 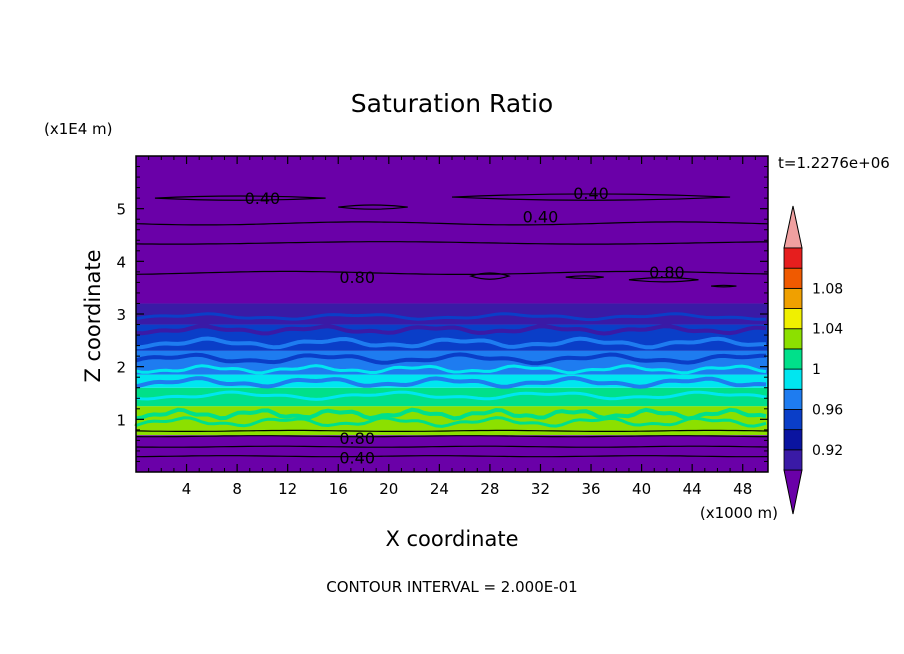 I want to click on colorbar-tick-label-0: 0.92, so click(x=827, y=451).